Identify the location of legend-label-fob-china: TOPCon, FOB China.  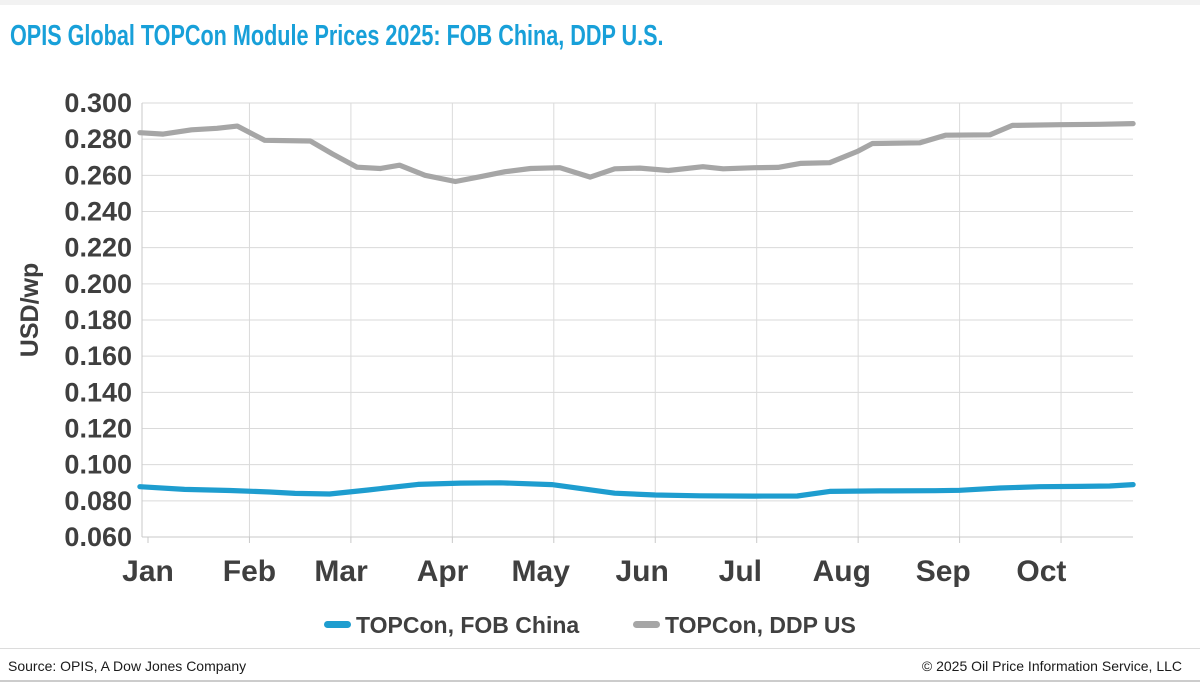
(467, 625).